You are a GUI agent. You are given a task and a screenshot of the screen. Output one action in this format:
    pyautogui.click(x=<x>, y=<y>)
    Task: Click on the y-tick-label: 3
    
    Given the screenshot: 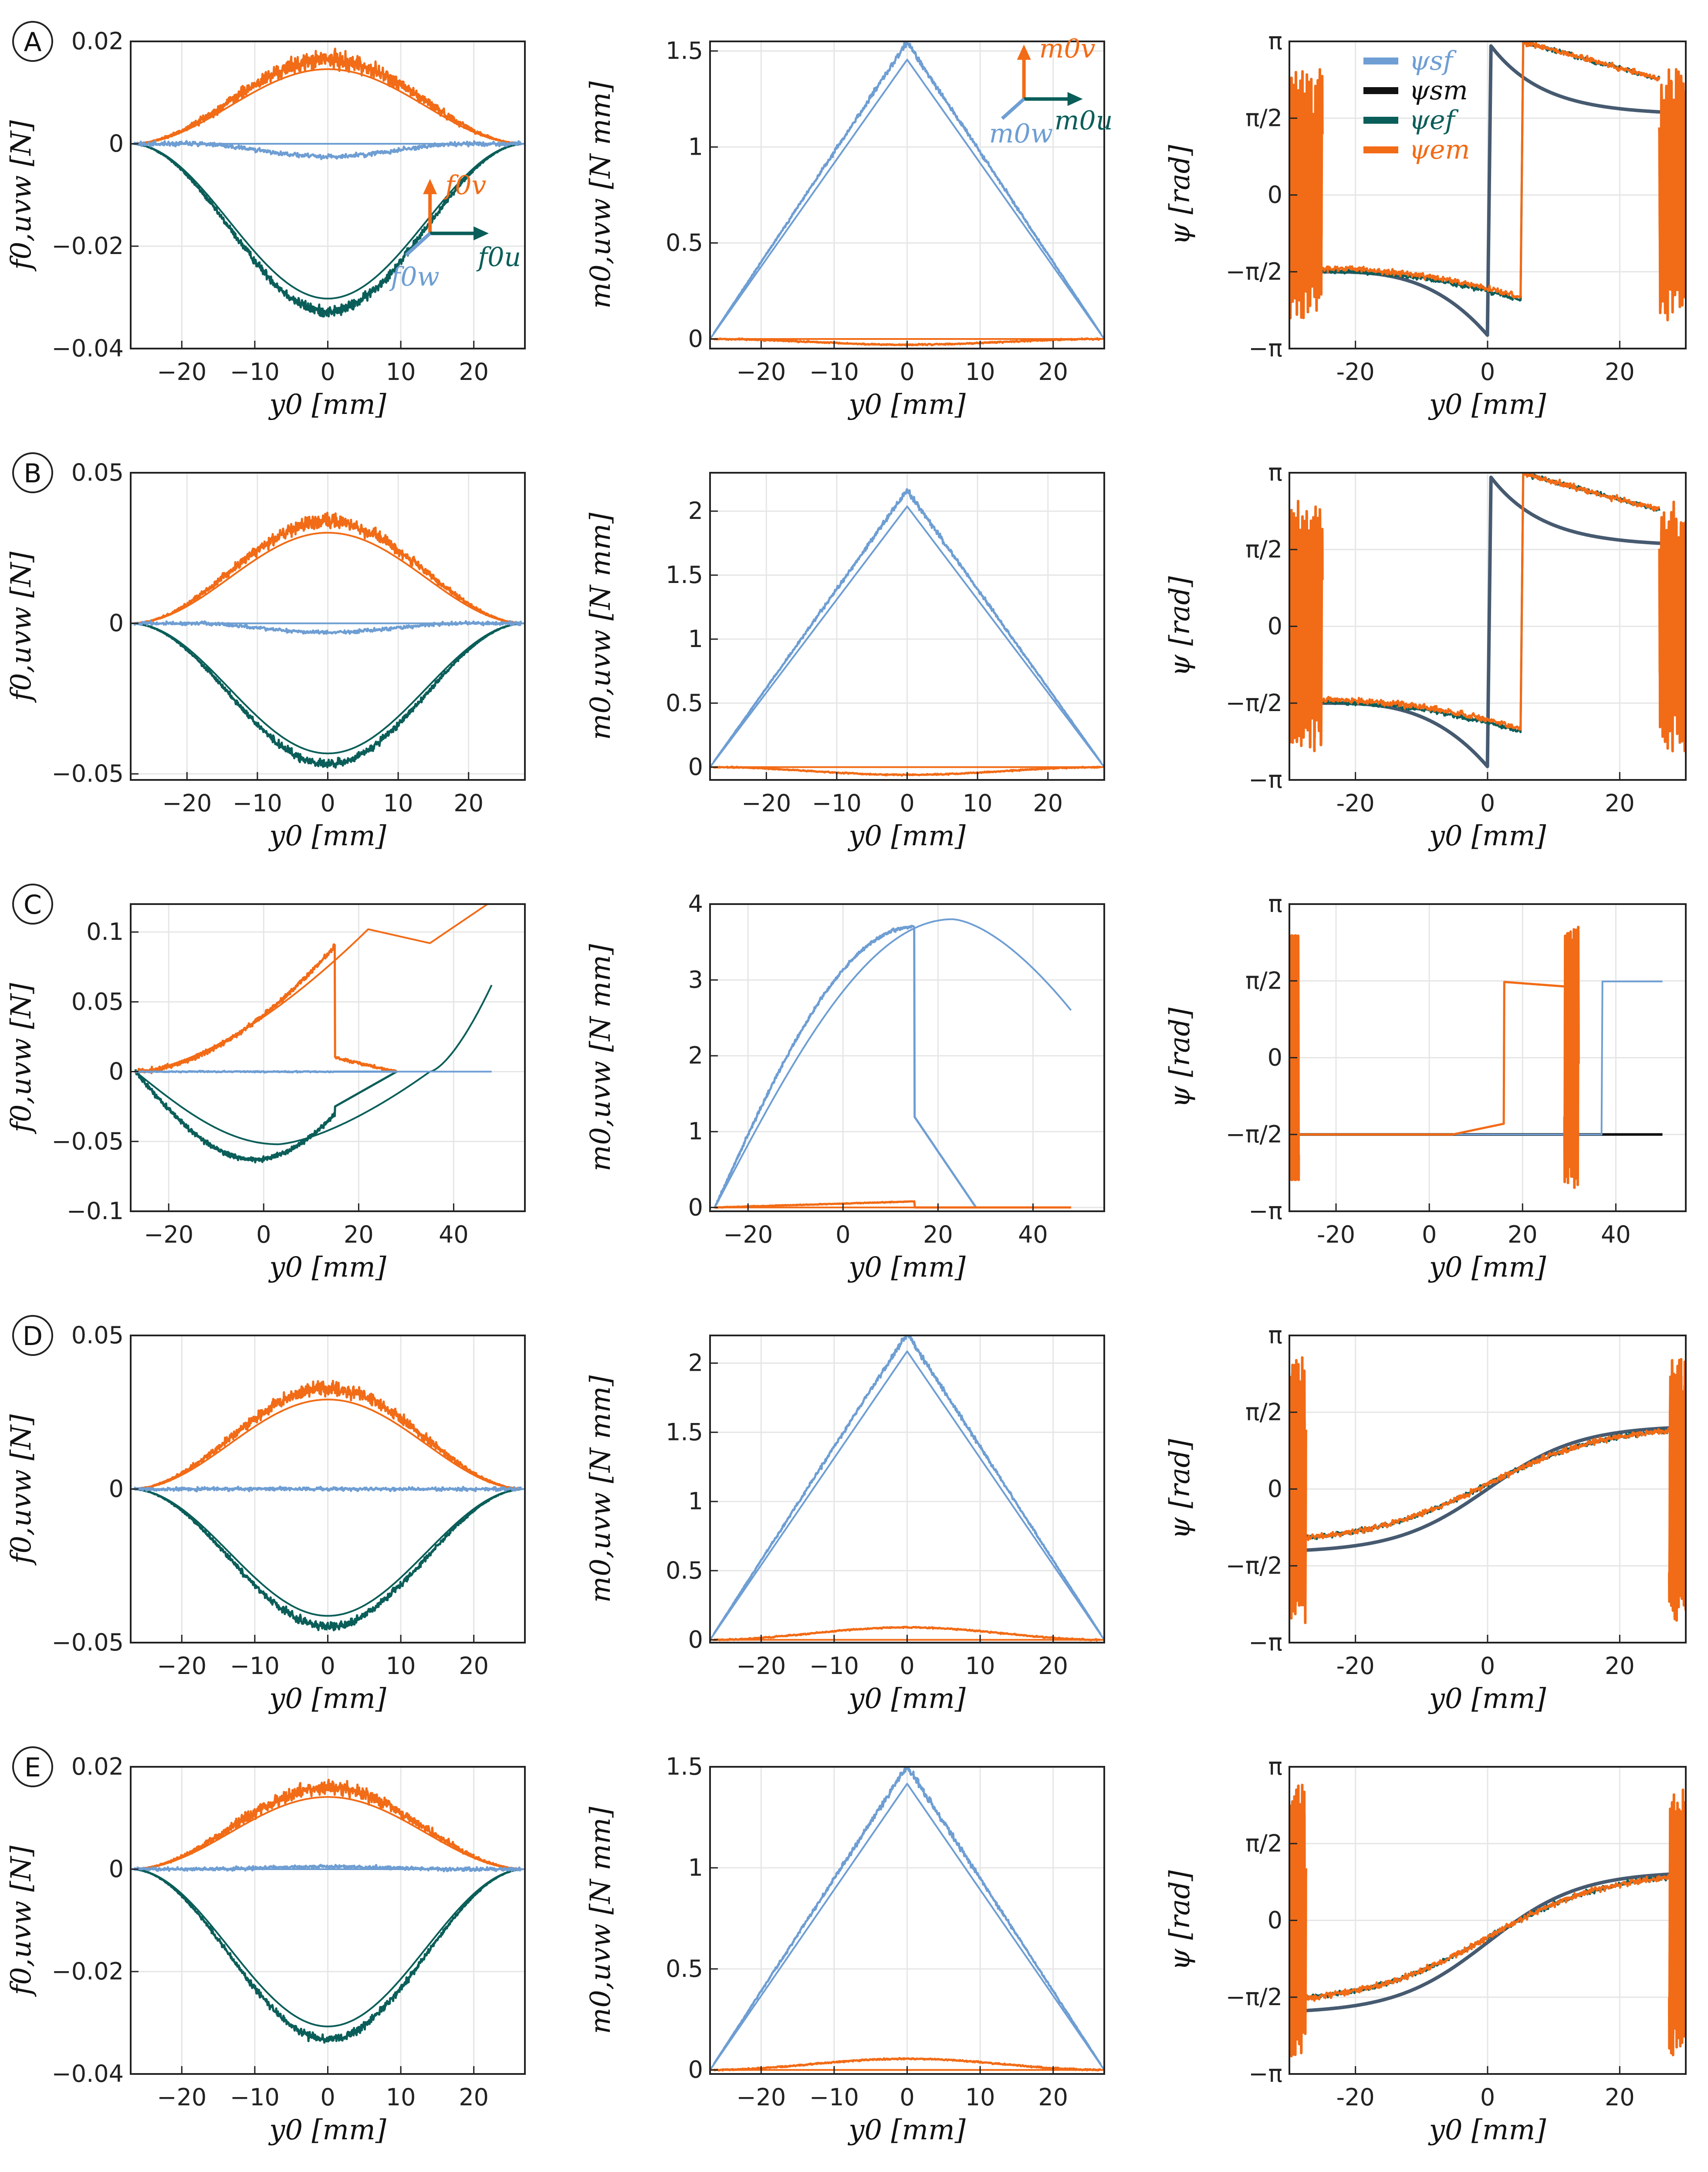 What is the action you would take?
    pyautogui.click(x=695, y=980)
    